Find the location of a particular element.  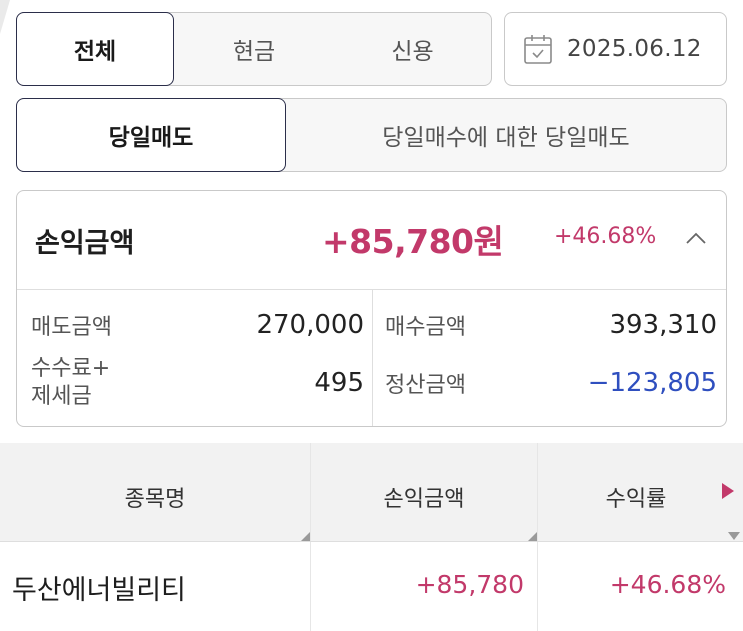

fee-tax-label: 수수료+ 제세금 is located at coordinates (70, 383).